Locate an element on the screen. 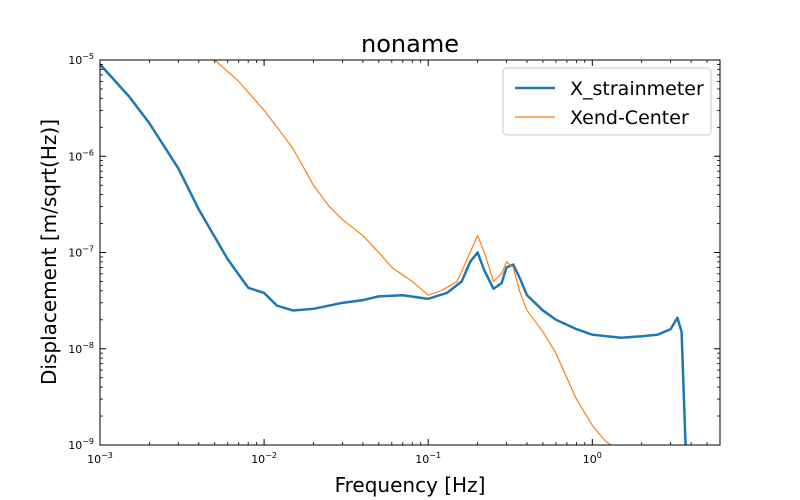 This screenshot has height=500, width=800. y-tick-label: 10⁻⁶ is located at coordinates (81, 155).